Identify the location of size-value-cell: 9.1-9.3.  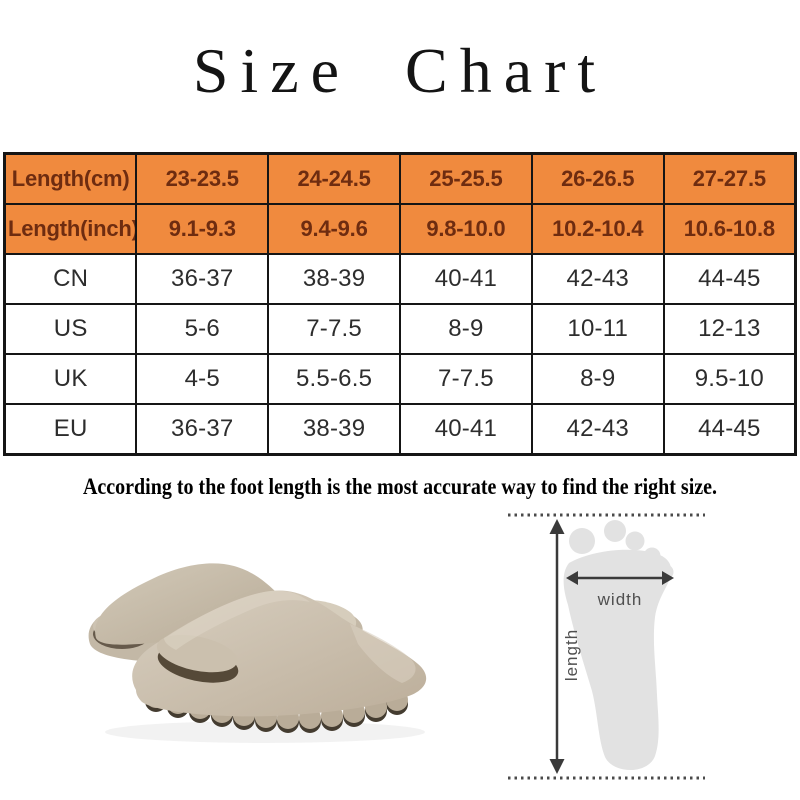
(202, 229).